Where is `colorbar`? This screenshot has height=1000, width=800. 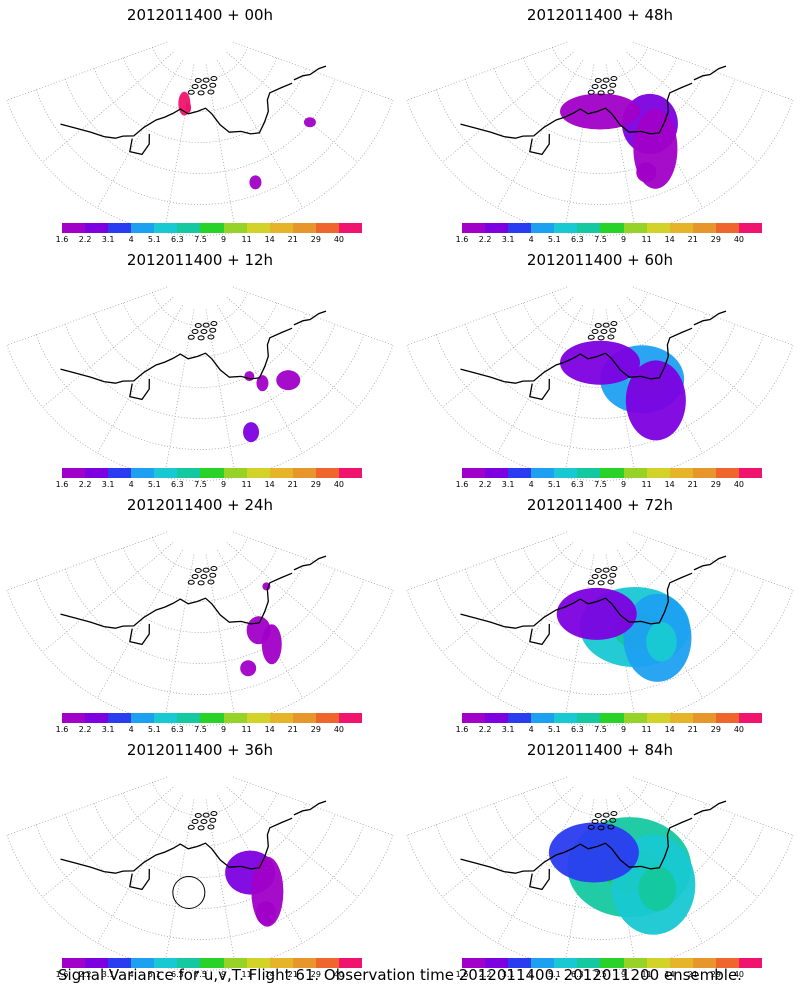
colorbar is located at coordinates (612, 718).